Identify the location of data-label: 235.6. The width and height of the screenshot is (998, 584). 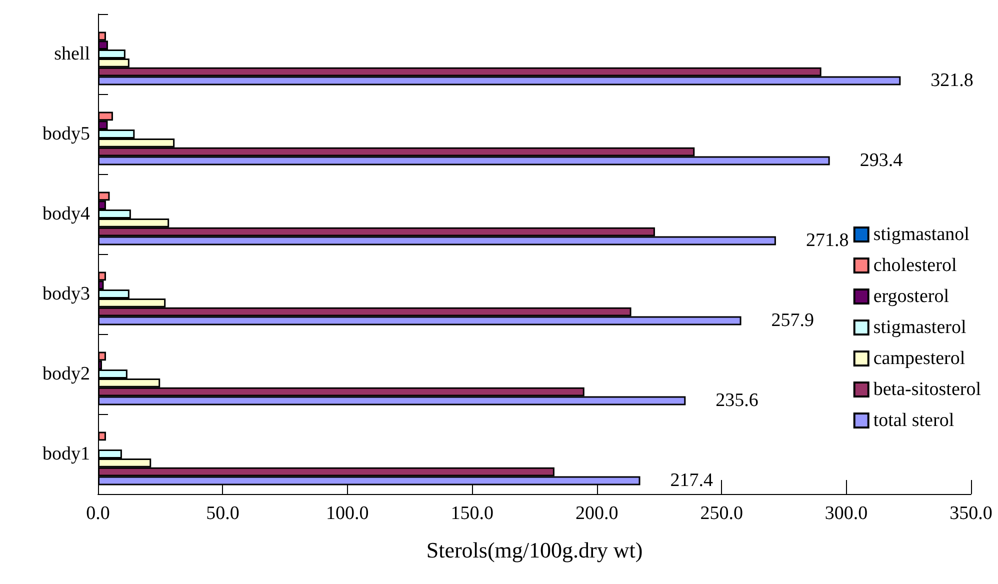
(737, 401).